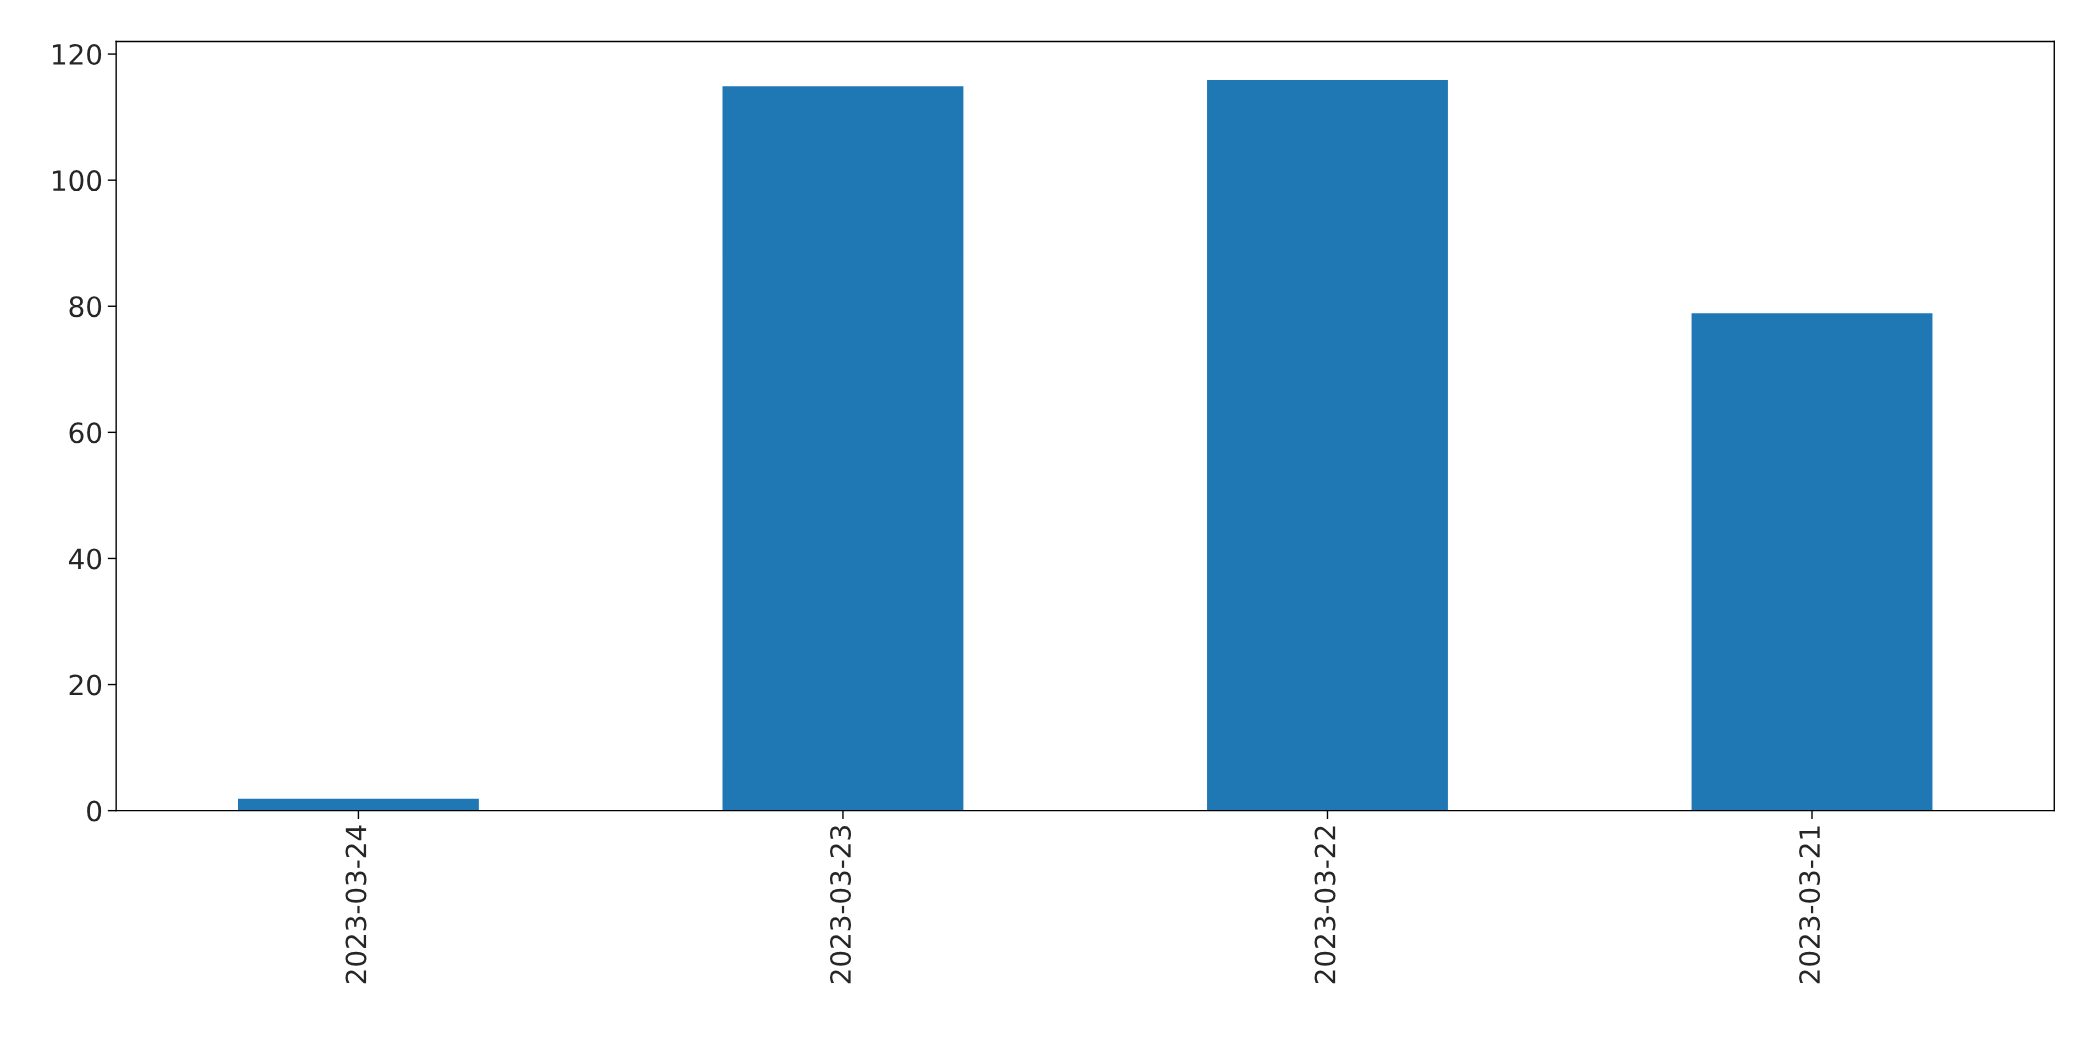 The image size is (2093, 1063). I want to click on y-tick-label: 40, so click(85, 559).